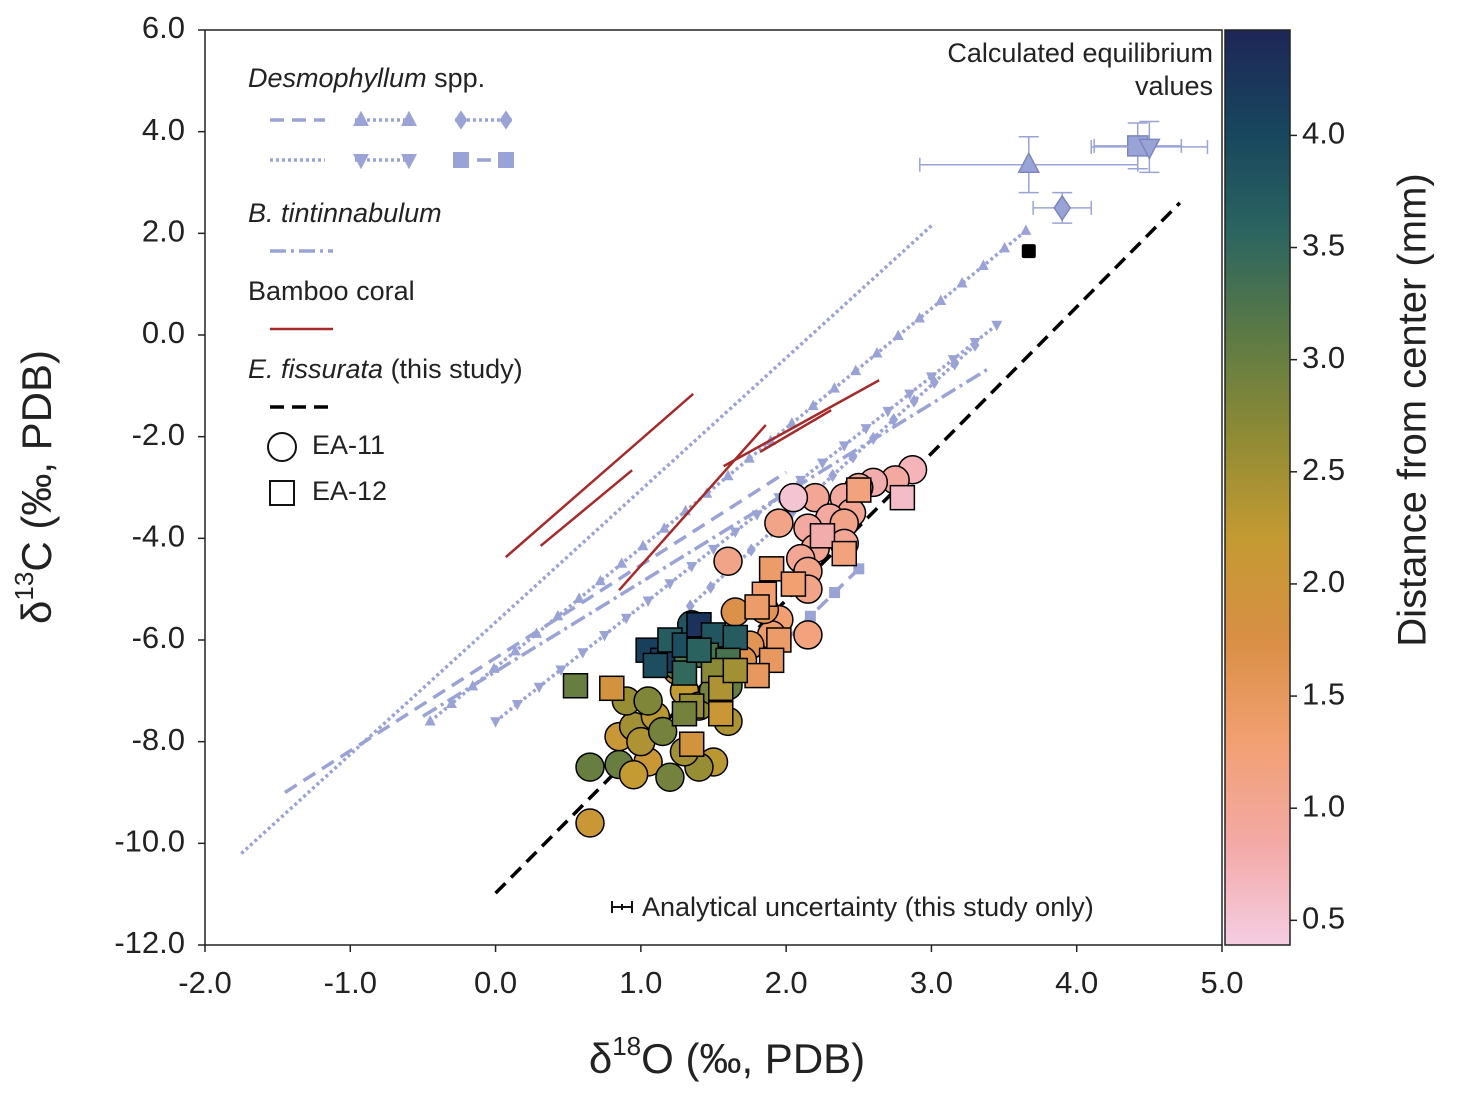 The height and width of the screenshot is (1107, 1461). What do you see at coordinates (163, 332) in the screenshot?
I see `y-tick-label: 0.0` at bounding box center [163, 332].